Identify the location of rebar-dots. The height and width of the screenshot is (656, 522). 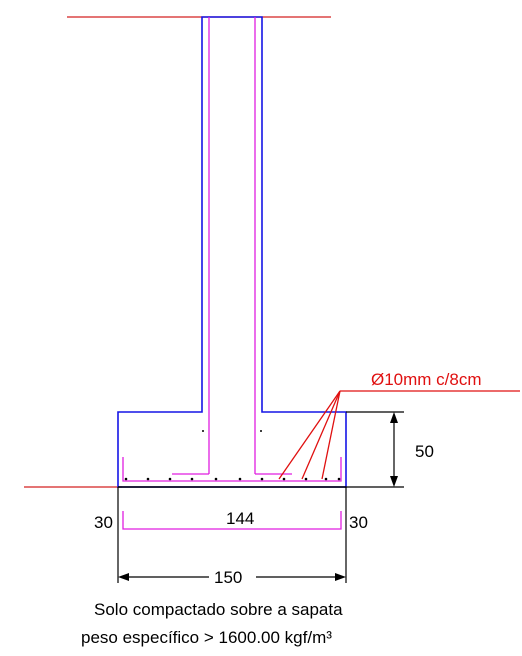
(232, 455).